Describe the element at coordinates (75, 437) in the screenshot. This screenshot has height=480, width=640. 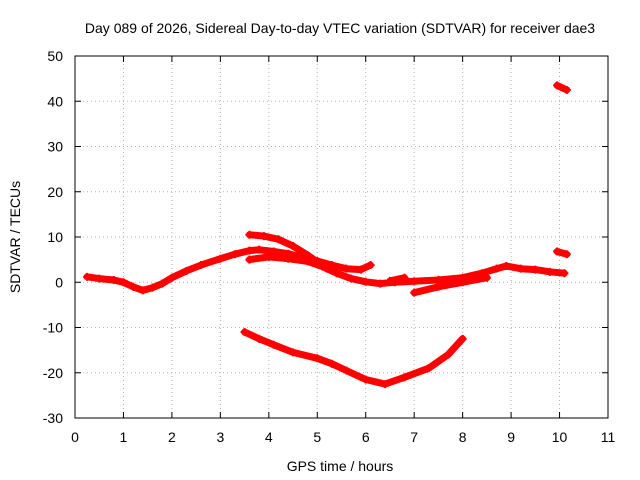
I see `x-tick-label: 0` at that location.